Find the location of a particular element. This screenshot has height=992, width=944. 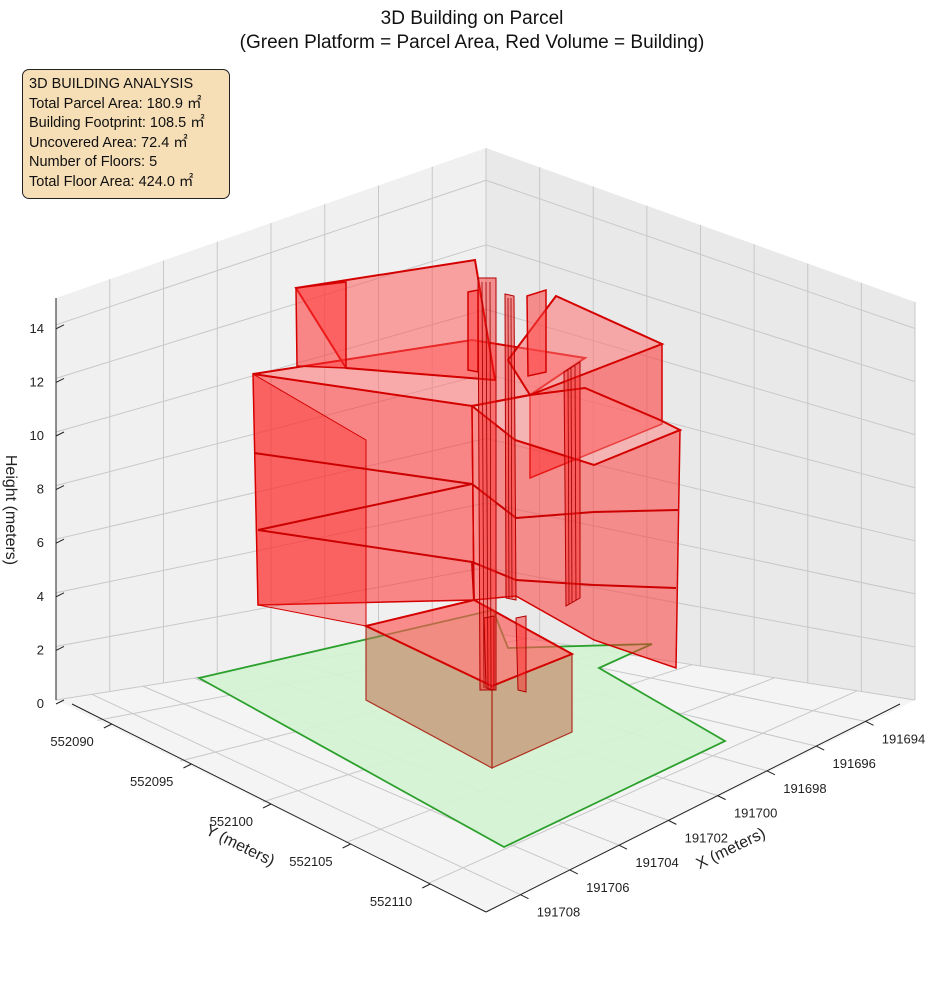

building-face-right-column is located at coordinates (536, 332).